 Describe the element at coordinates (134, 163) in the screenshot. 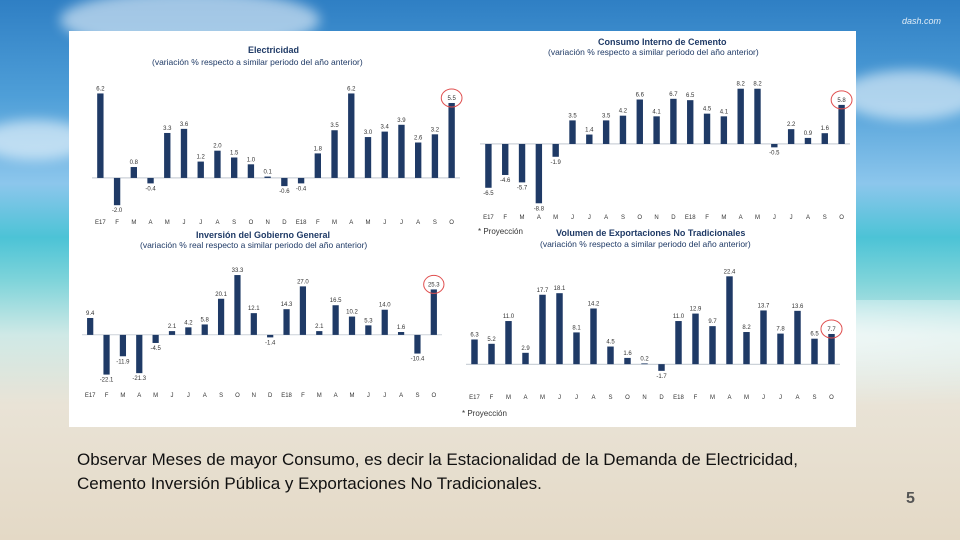

I see `data-label: 0.8` at that location.